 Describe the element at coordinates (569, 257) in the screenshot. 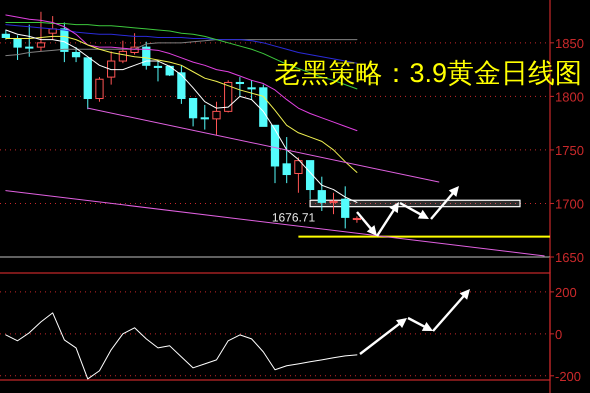

I see `y-tick-label: 1650` at that location.